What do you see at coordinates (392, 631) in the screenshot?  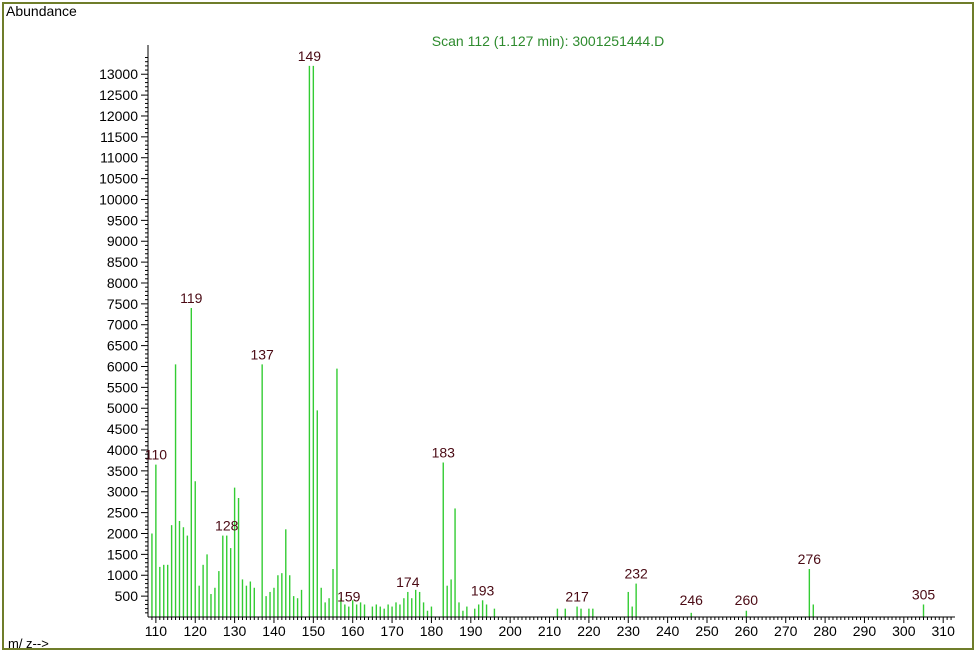 I see `x-tick-label: 170` at bounding box center [392, 631].